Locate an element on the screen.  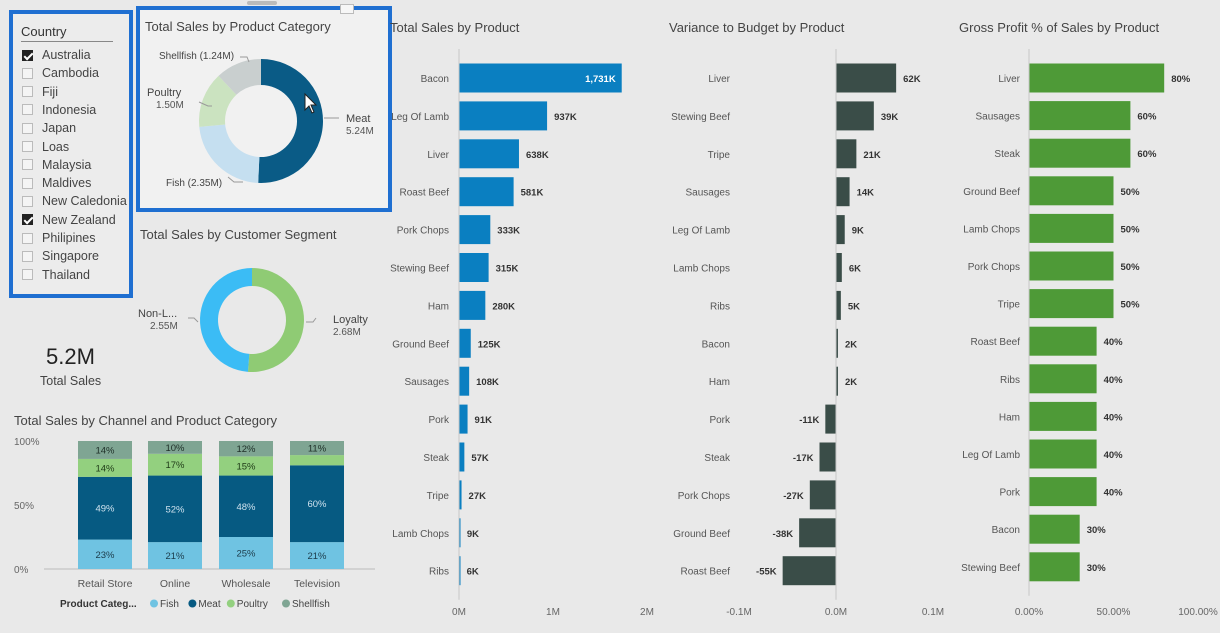
bar-data-label: 40% is located at coordinates (1114, 493).